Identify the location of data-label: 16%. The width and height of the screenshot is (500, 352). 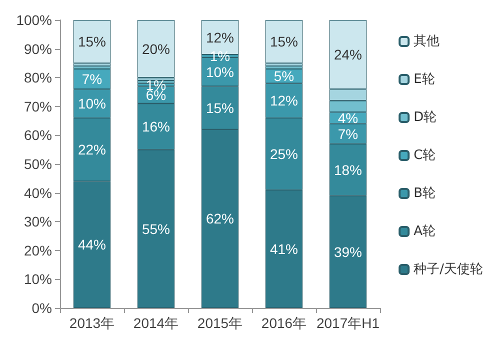
(156, 126).